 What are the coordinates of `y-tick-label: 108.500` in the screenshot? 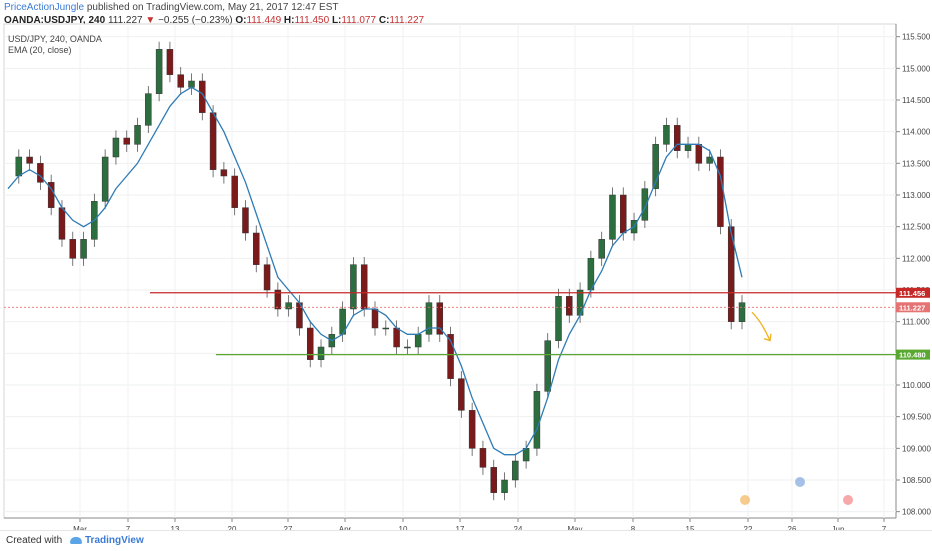 It's located at (916, 480).